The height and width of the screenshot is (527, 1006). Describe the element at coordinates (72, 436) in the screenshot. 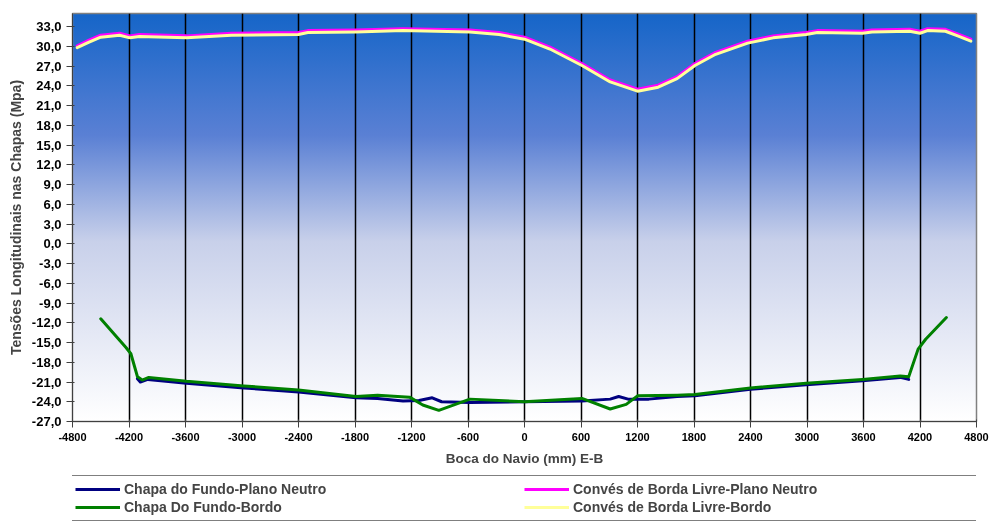

I see `x-tick-label: -4800` at that location.